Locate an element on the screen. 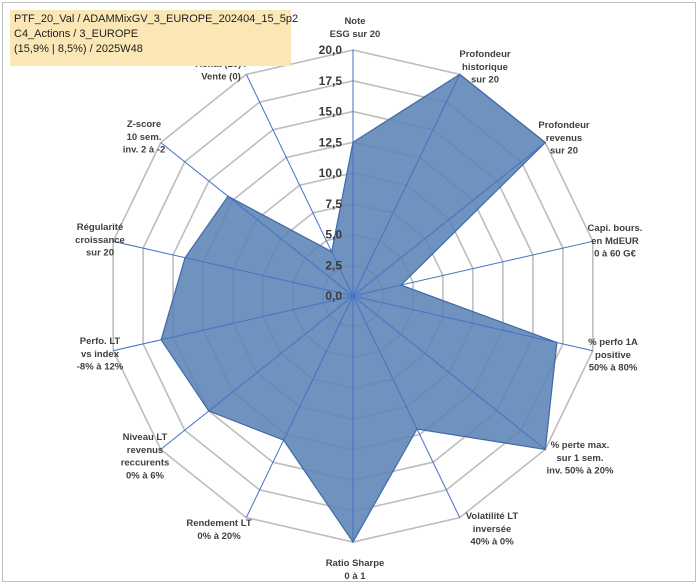 The width and height of the screenshot is (700, 586). radar-tick-labels: 0,0 2,5 5,0 7,5 10,0 12,5 15,0 17,5 20,0 is located at coordinates (331, 173).